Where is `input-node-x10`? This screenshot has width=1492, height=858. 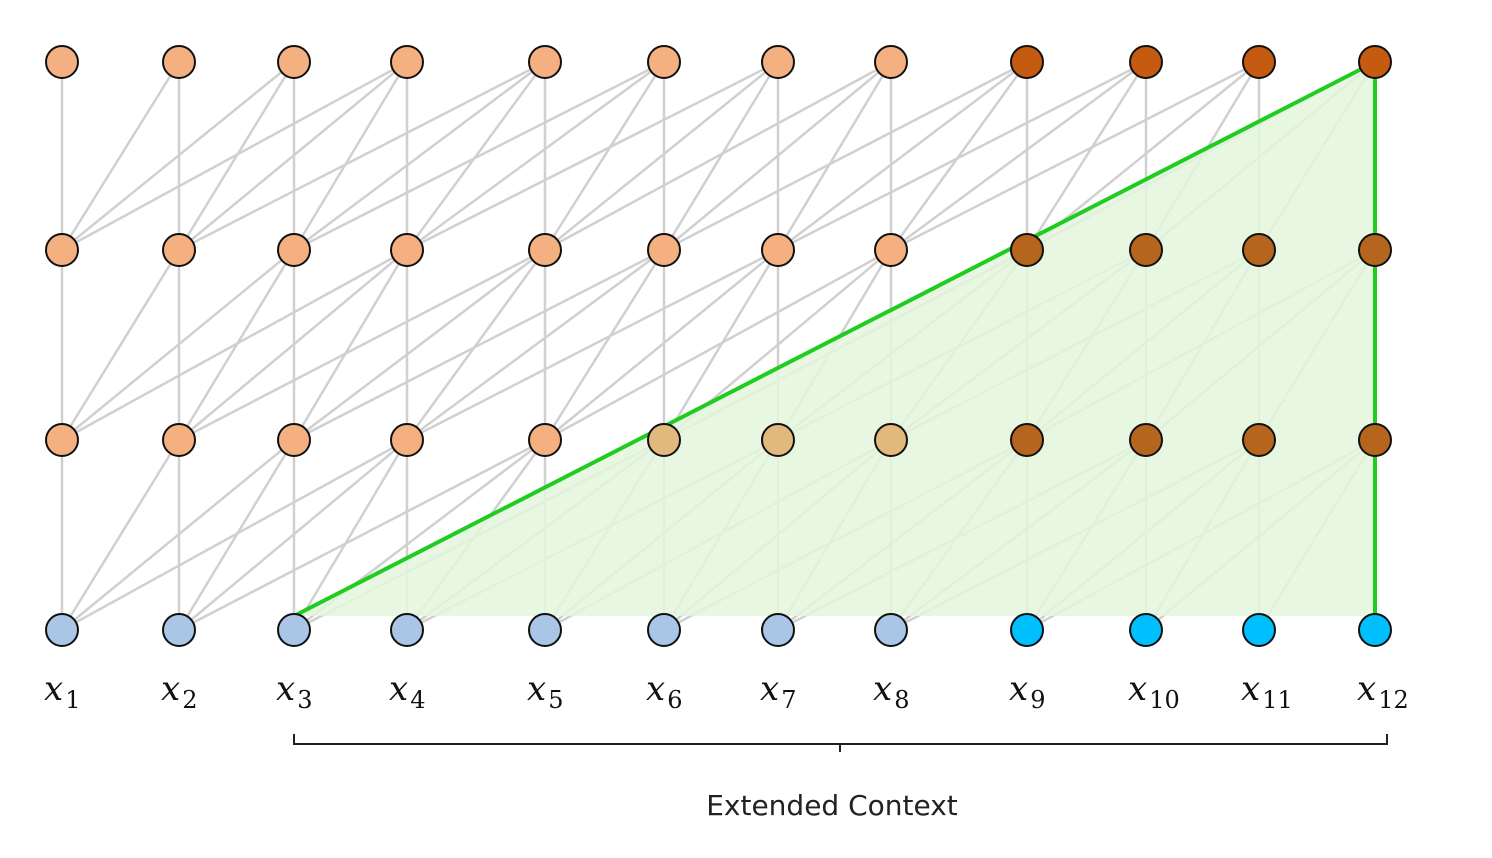 input-node-x10 is located at coordinates (1146, 630).